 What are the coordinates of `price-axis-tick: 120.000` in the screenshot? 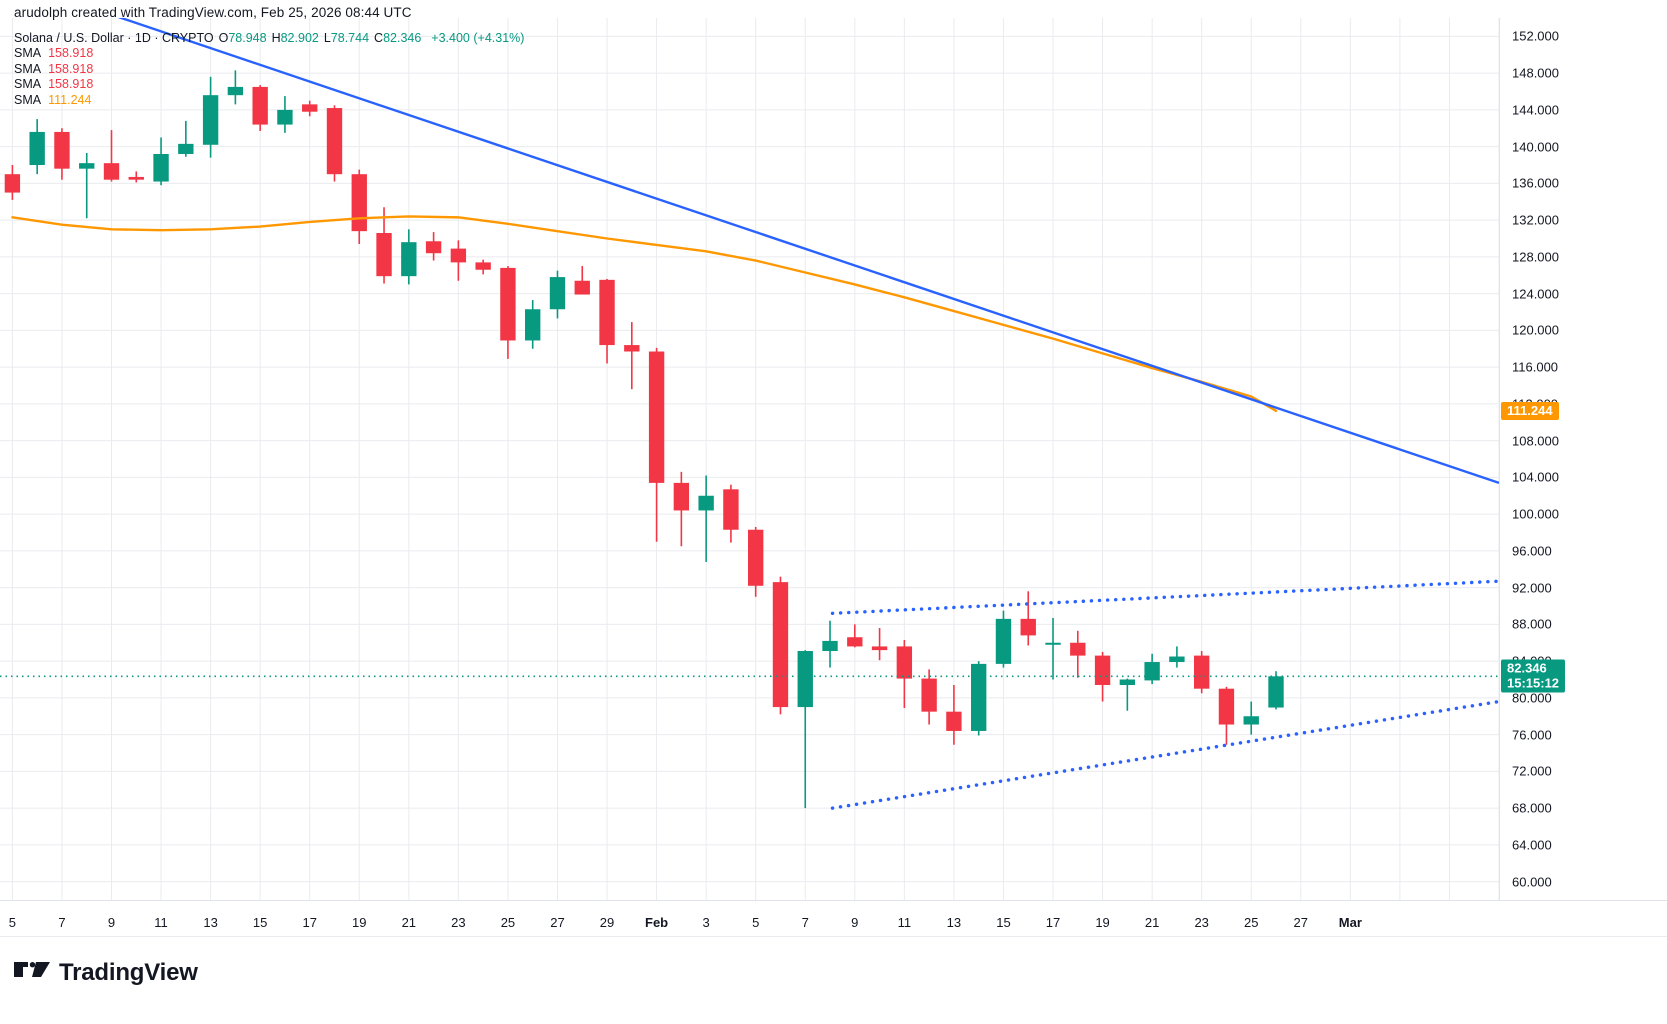 It's located at (1535, 330).